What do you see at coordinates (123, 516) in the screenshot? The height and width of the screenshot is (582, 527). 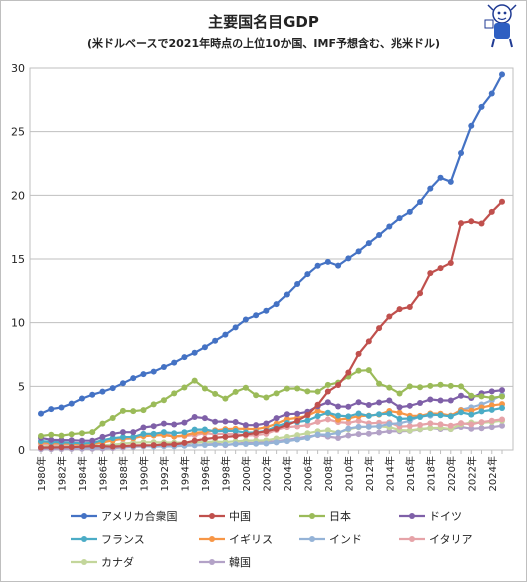 I see `legend-item: アメリカ合衆国` at bounding box center [123, 516].